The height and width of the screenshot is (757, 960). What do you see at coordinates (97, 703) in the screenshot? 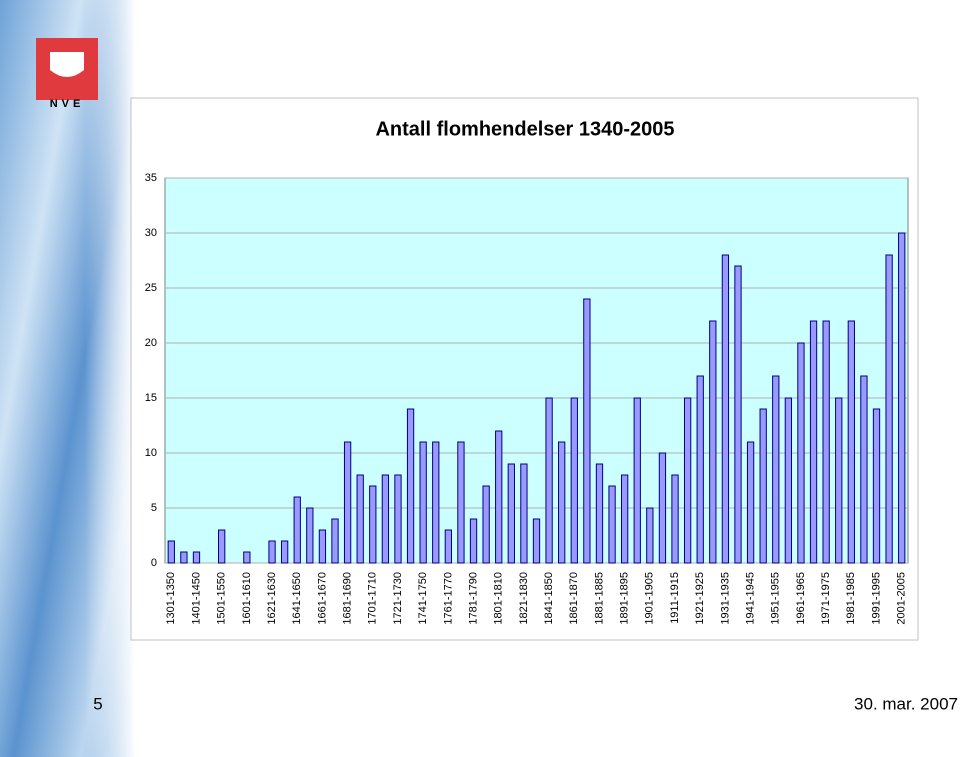
I see `page-number: 5` at bounding box center [97, 703].